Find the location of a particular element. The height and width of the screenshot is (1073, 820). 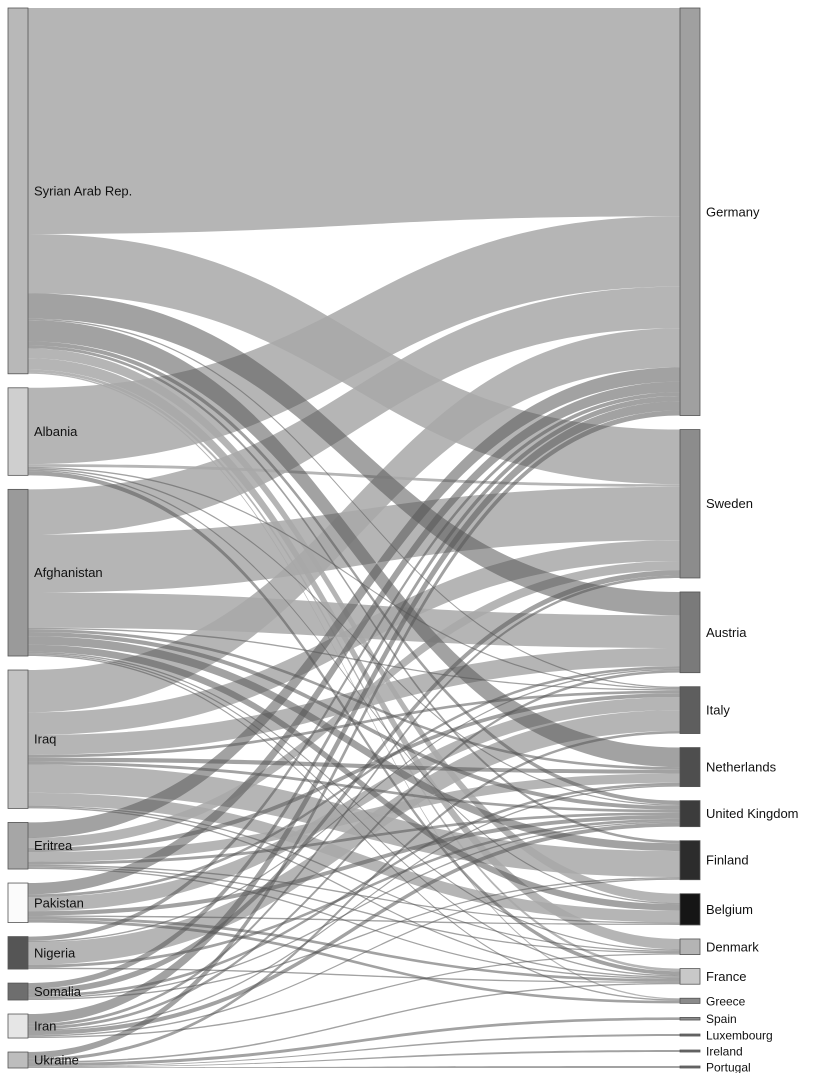

flow-afghanistan-to-uk is located at coordinates (354, 721).